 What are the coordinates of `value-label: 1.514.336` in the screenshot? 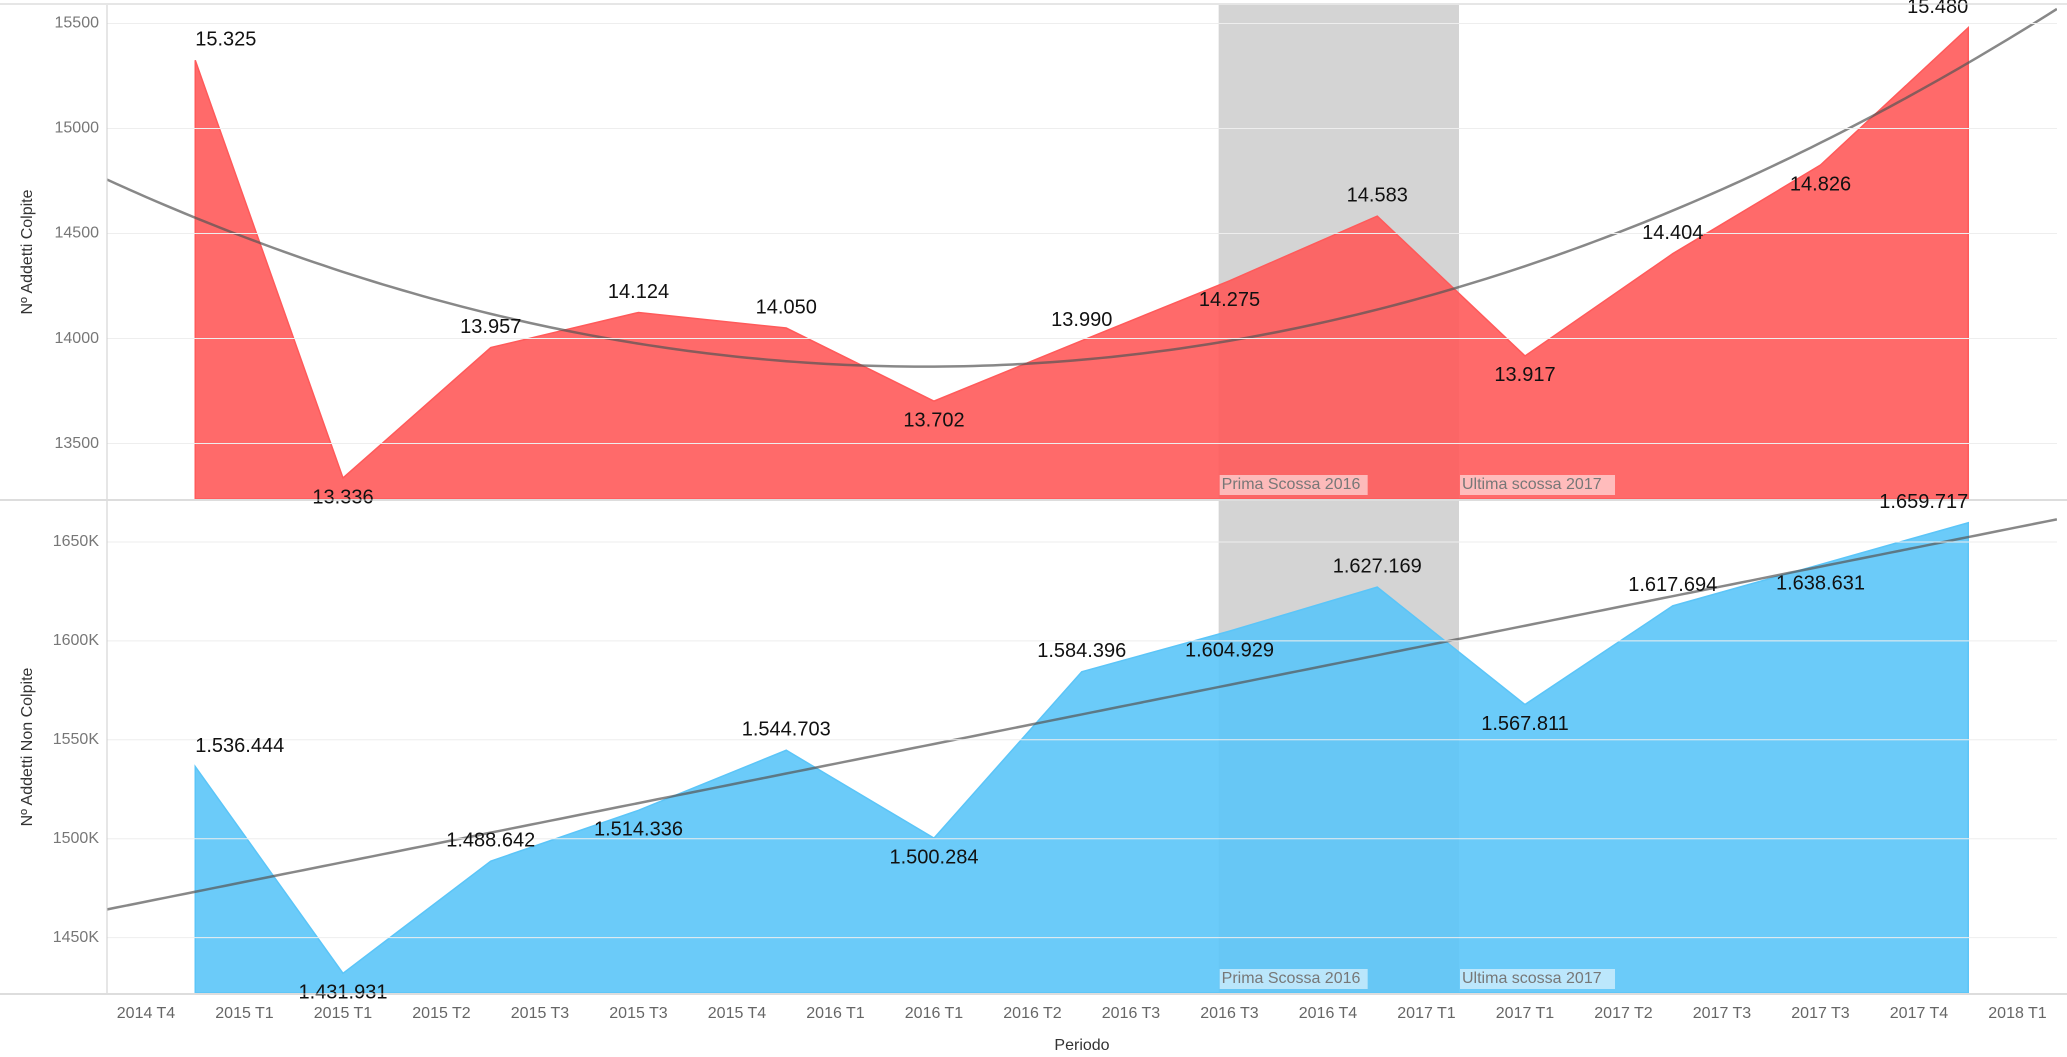 It's located at (638, 830).